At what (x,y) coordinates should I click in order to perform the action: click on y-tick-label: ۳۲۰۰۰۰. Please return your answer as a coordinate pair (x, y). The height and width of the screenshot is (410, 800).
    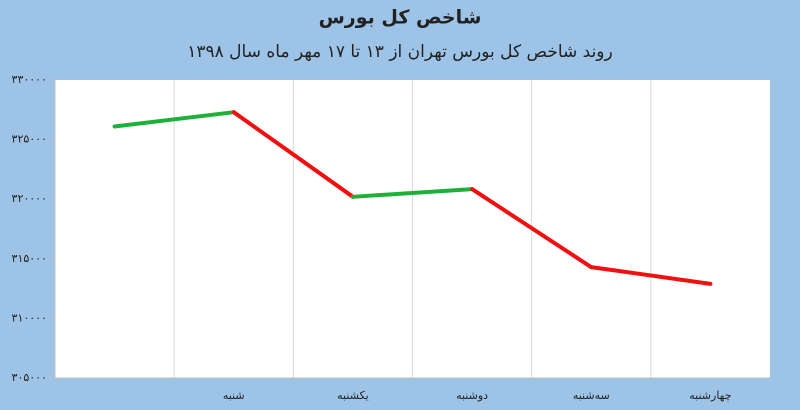
    Looking at the image, I should click on (29, 198).